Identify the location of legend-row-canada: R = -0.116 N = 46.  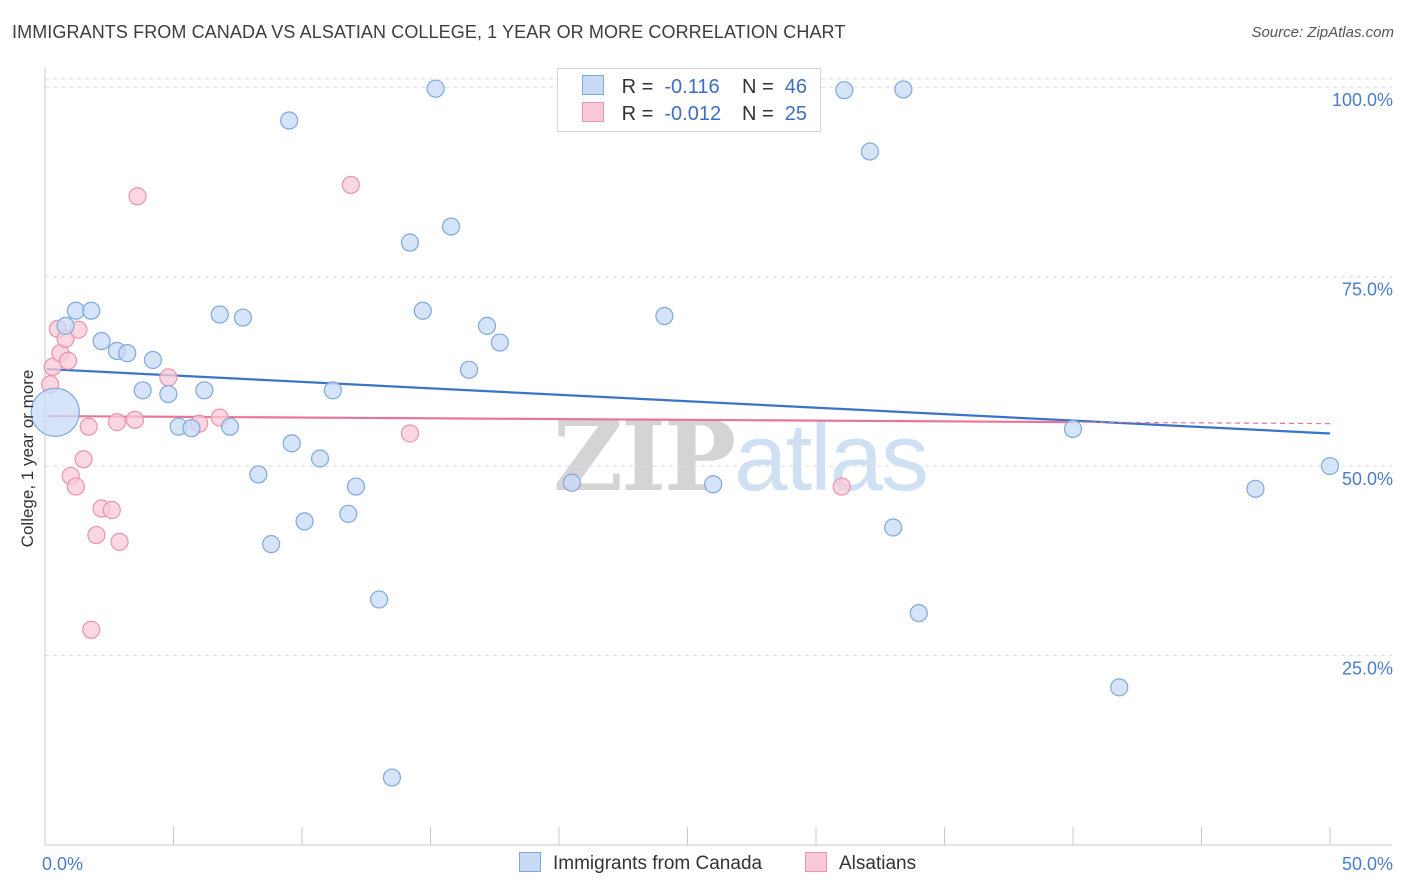
(694, 87).